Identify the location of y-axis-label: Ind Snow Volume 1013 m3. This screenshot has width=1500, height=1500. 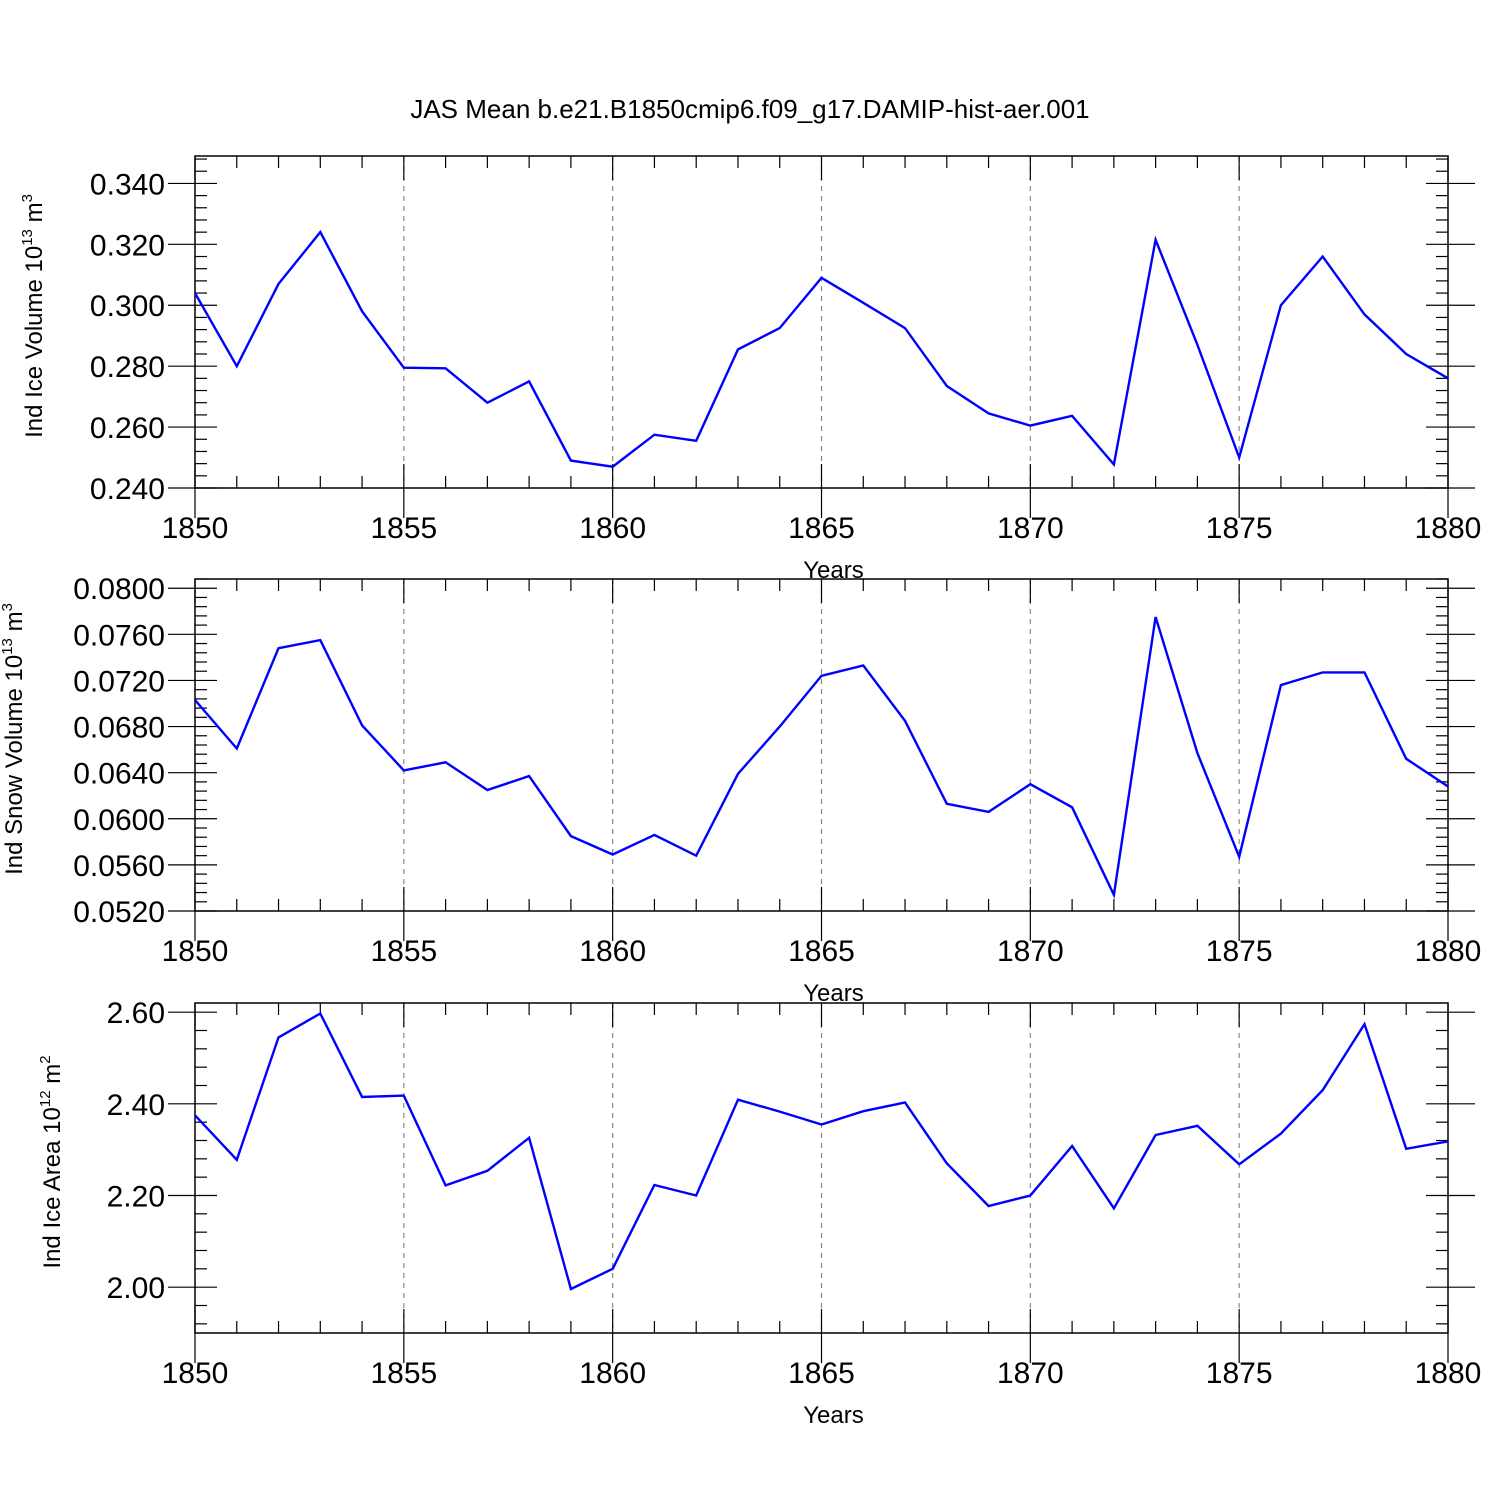
(14, 739).